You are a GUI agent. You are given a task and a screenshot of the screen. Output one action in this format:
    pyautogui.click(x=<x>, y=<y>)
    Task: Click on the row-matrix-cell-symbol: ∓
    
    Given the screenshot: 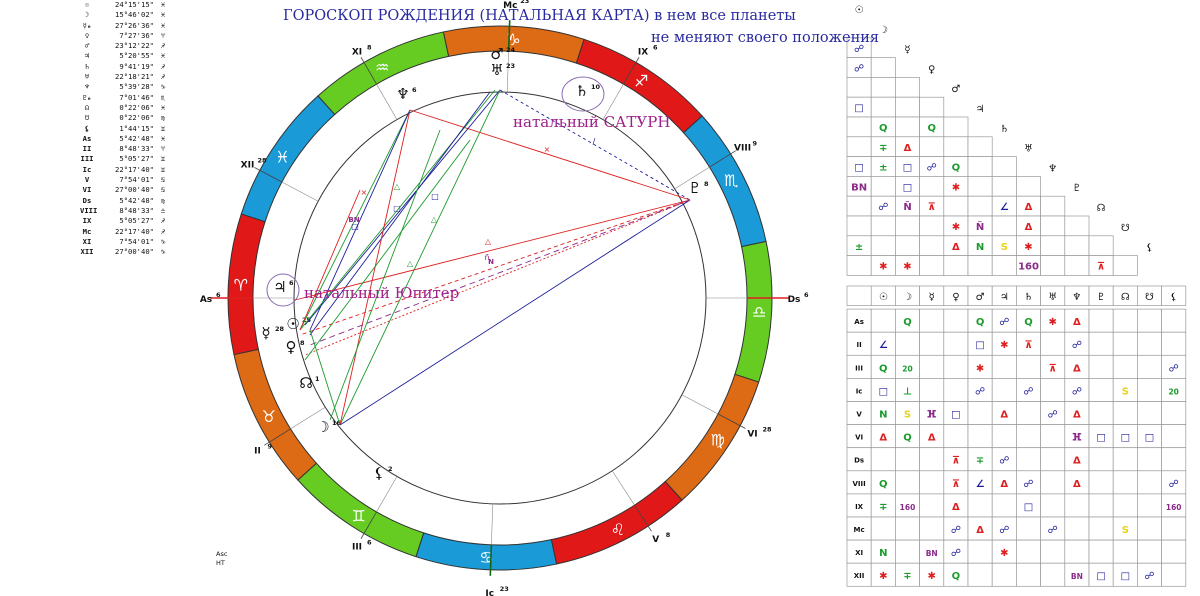 What is the action you would take?
    pyautogui.click(x=907, y=576)
    